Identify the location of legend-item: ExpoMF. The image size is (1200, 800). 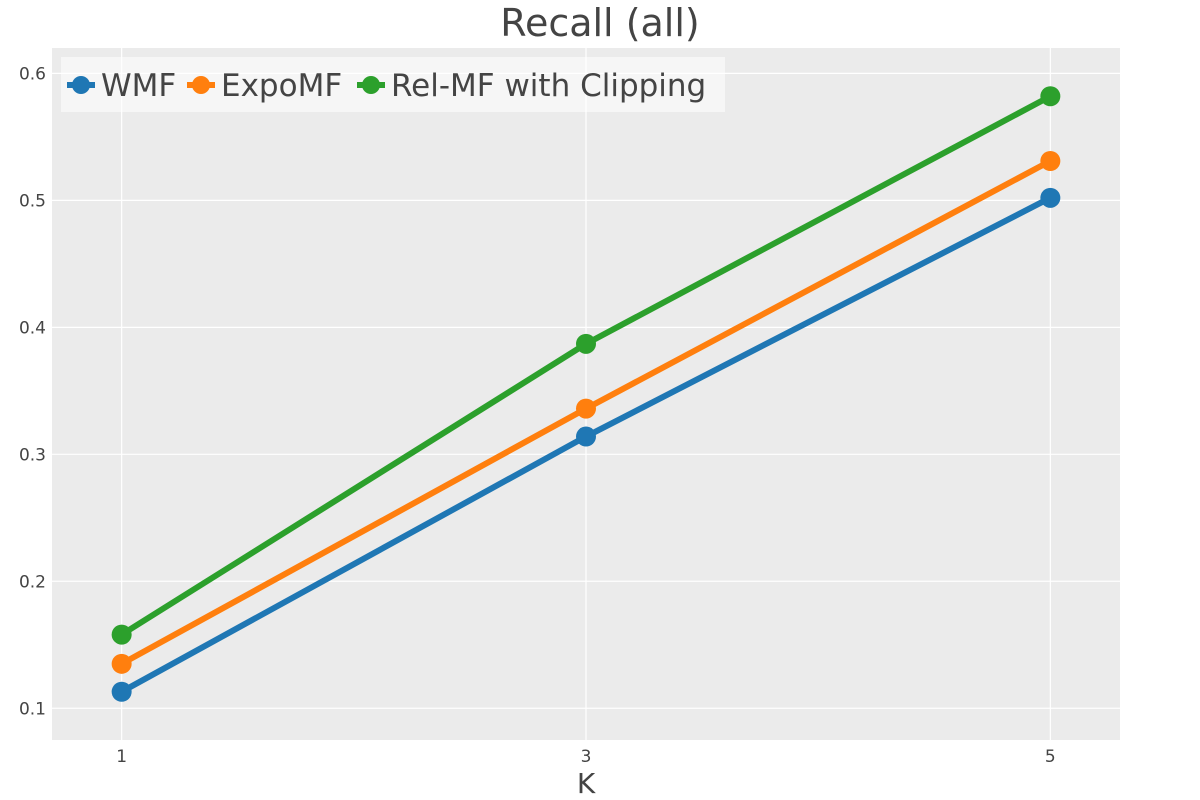
(264, 86).